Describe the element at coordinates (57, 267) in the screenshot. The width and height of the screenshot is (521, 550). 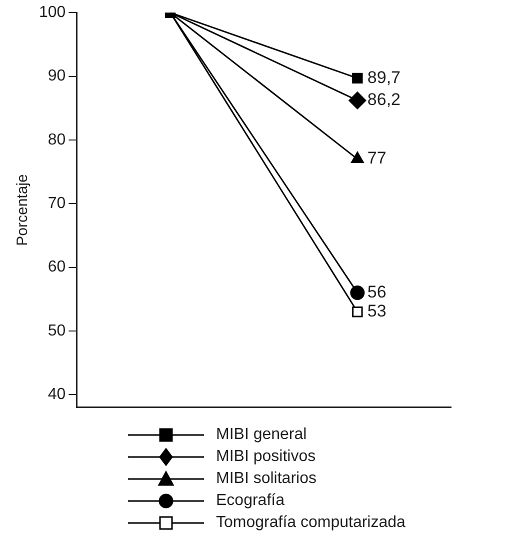
I see `y-tick-label: 60` at that location.